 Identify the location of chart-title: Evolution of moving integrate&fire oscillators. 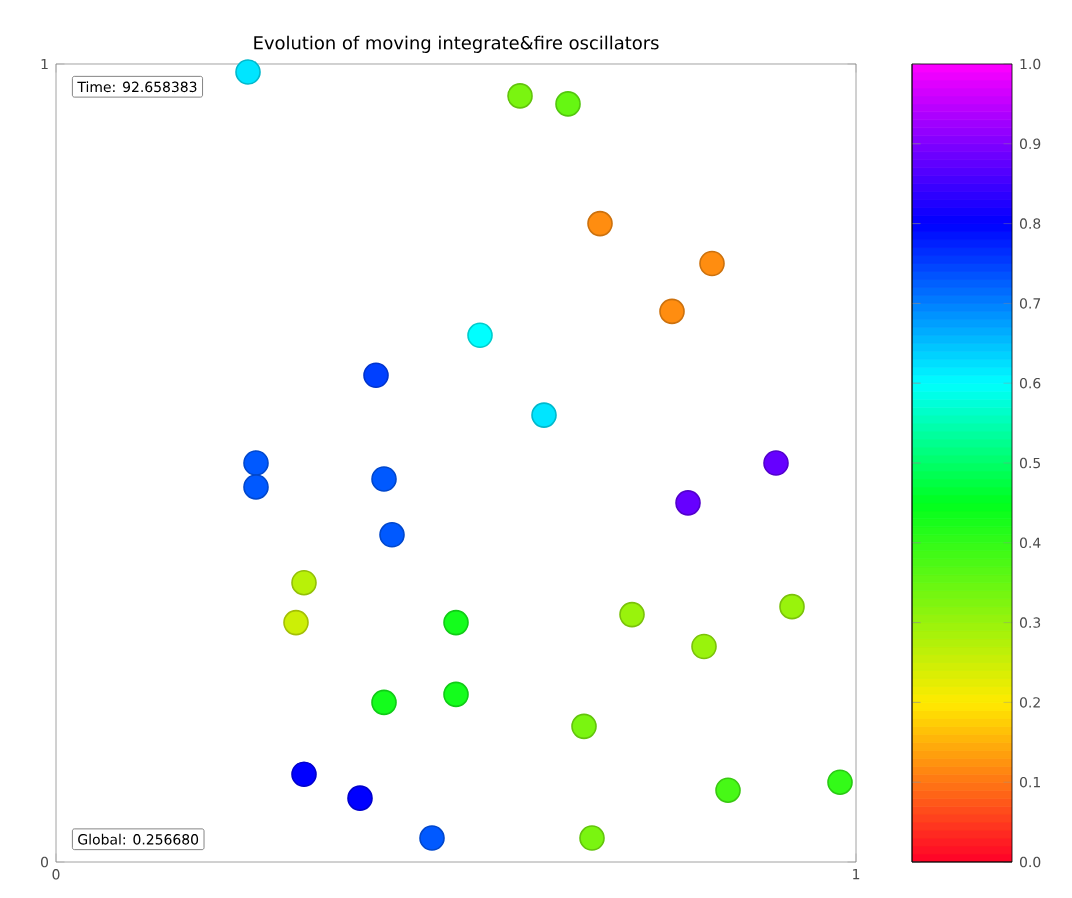
(456, 44).